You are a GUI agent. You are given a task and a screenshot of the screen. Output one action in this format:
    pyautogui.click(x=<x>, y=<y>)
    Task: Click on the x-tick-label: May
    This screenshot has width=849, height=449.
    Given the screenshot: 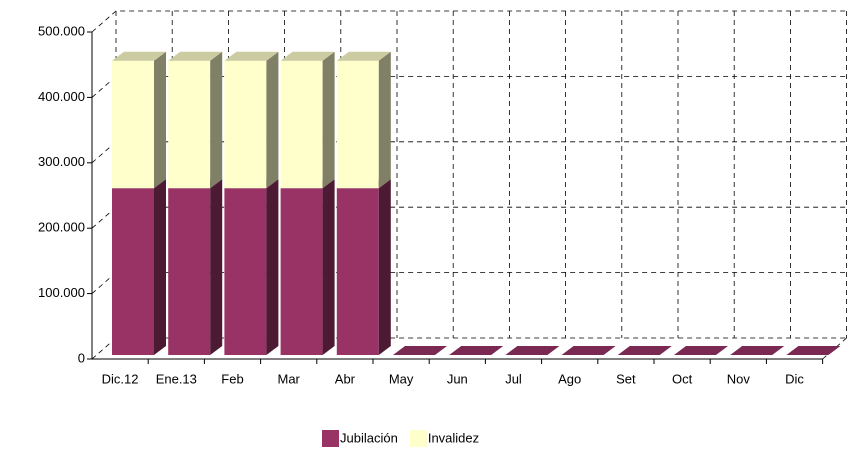 What is the action you would take?
    pyautogui.click(x=401, y=378)
    